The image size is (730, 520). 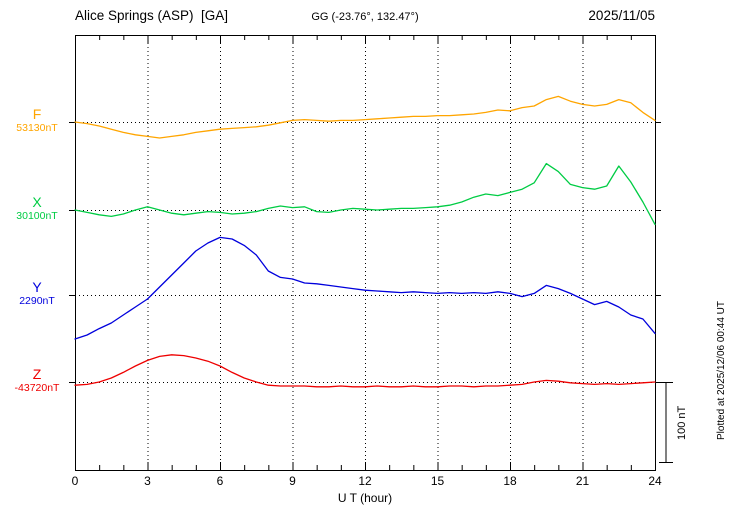 What do you see at coordinates (292, 481) in the screenshot?
I see `x-tick-label: 9` at bounding box center [292, 481].